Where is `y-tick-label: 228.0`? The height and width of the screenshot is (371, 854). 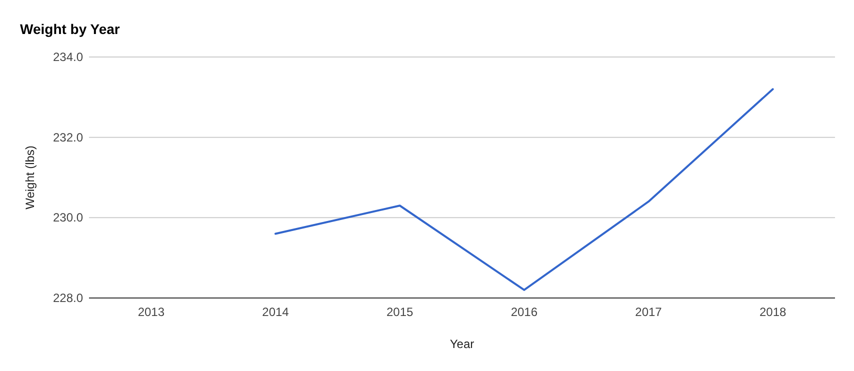 y-tick-label: 228.0 is located at coordinates (68, 298).